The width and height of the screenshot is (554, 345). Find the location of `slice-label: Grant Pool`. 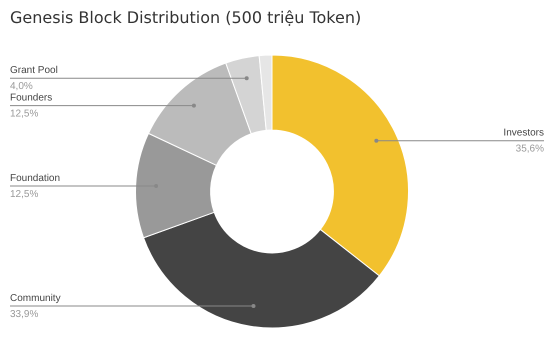

slice-label: Grant Pool is located at coordinates (34, 70).